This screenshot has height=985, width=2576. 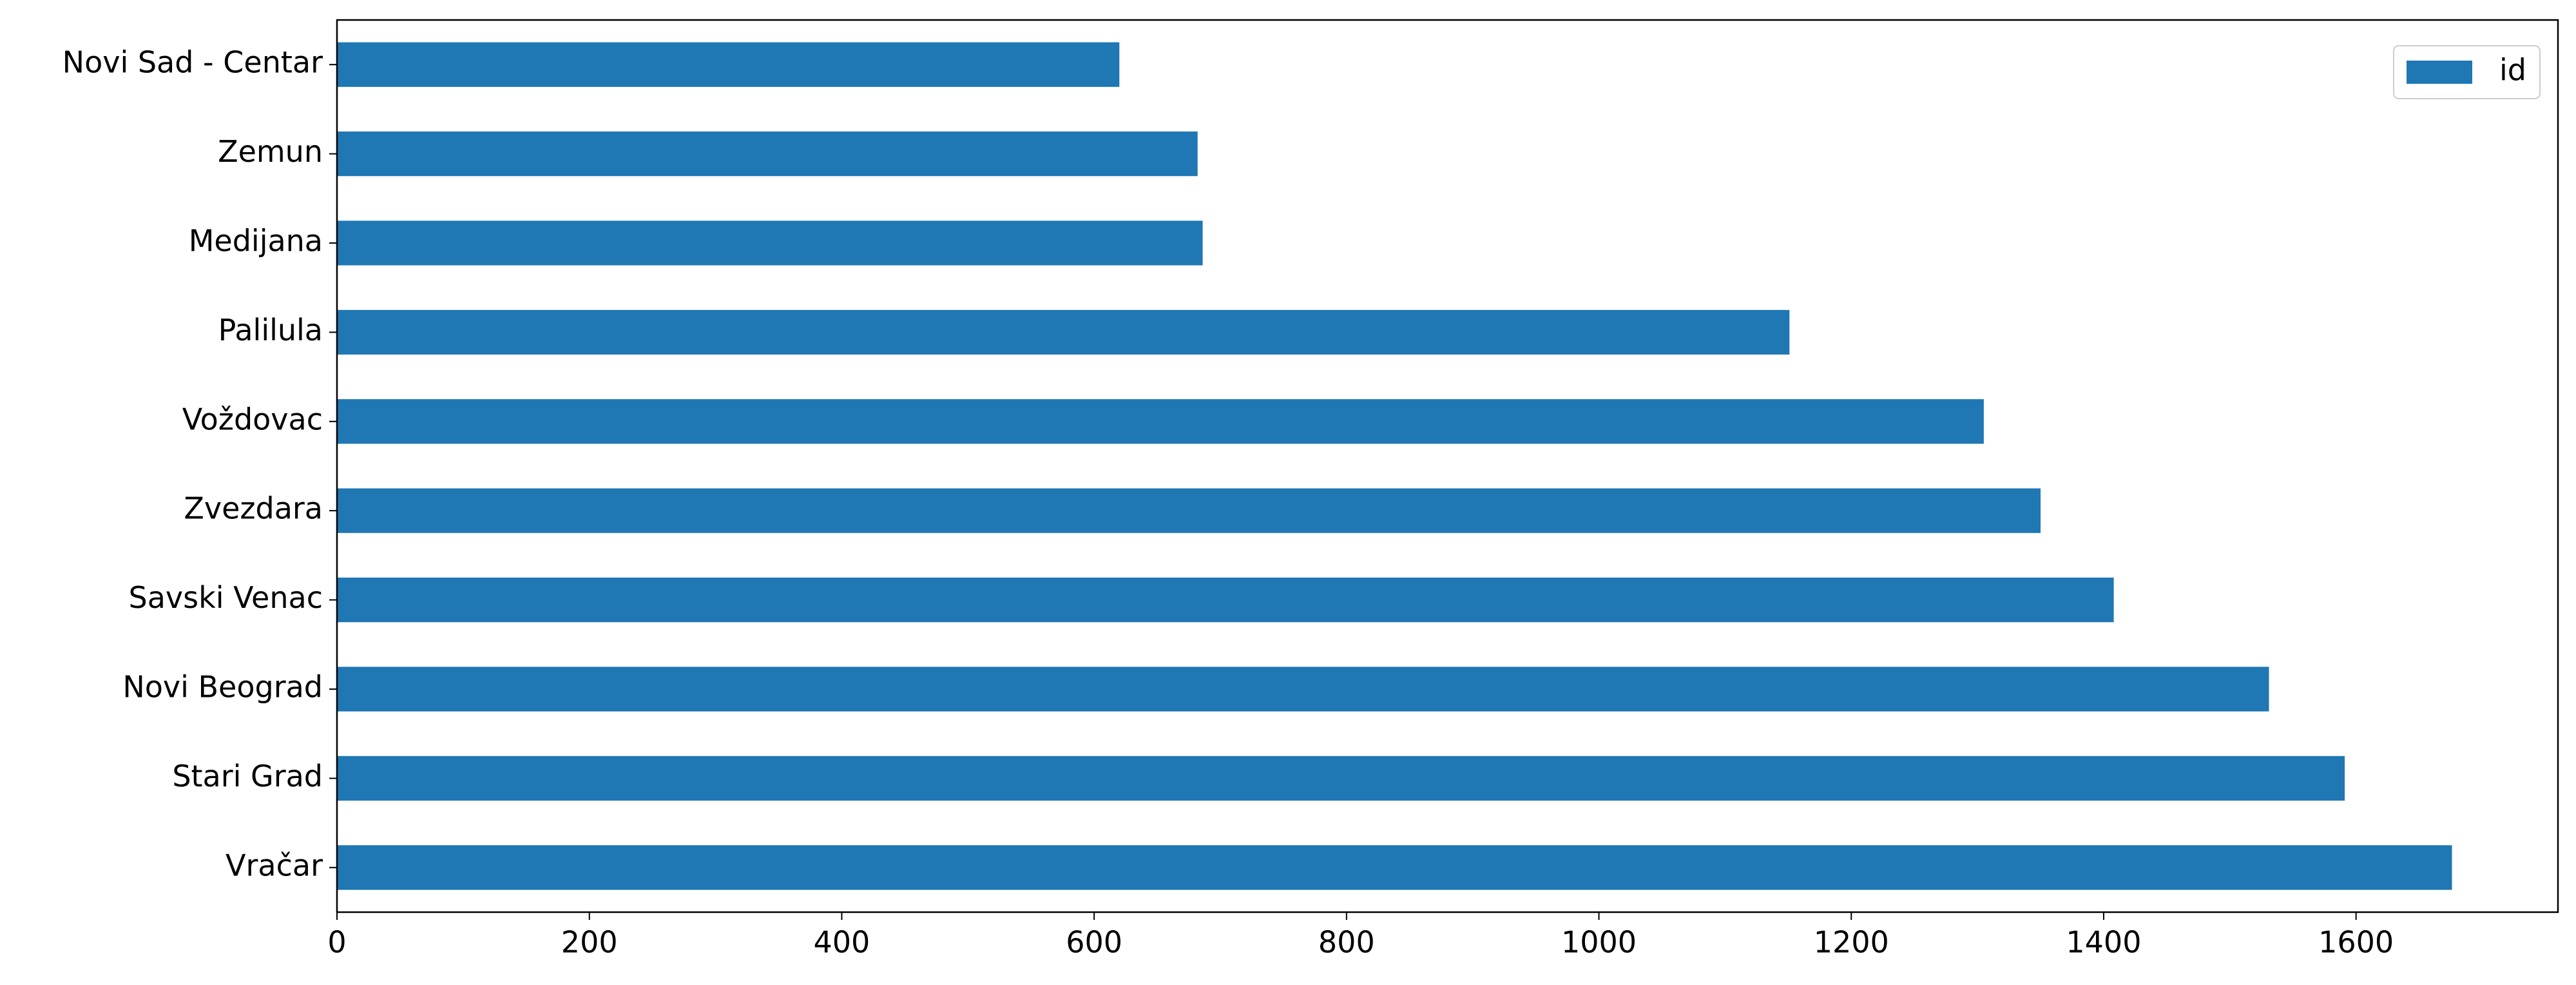 What do you see at coordinates (589, 942) in the screenshot?
I see `x-tick-label: 200` at bounding box center [589, 942].